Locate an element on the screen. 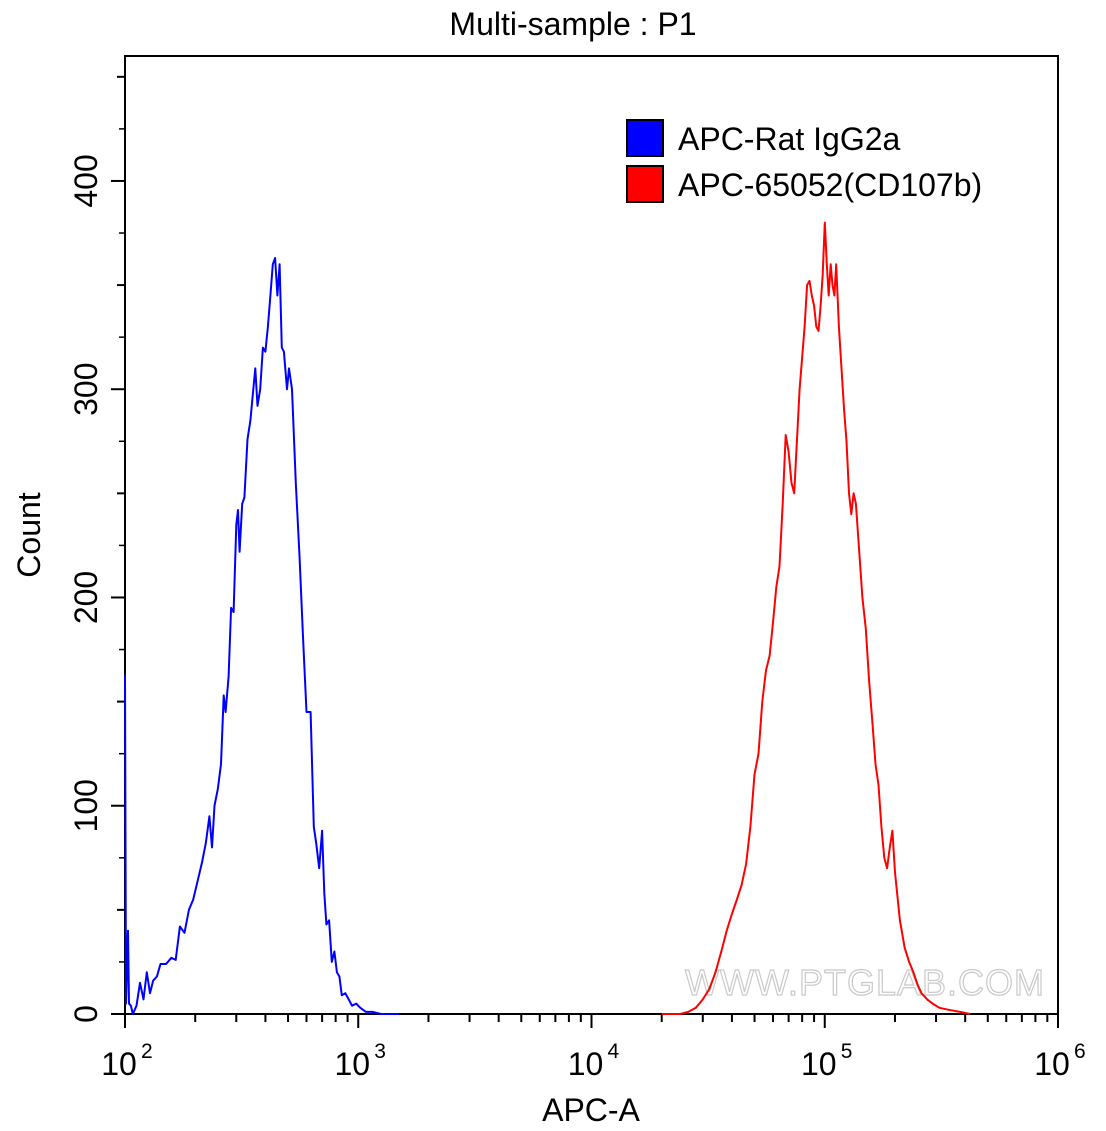 The height and width of the screenshot is (1131, 1106). x-tick-exponent: 5 is located at coordinates (847, 1051).